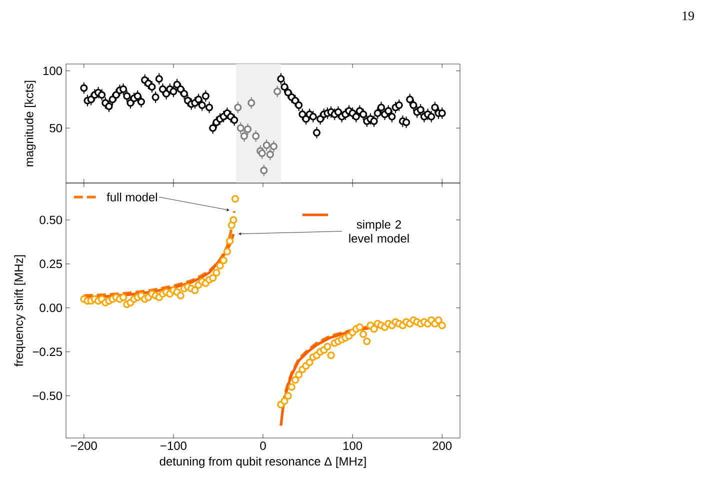  I want to click on x-axis-title: detuning from qubit resonance Δ [MHz], so click(263, 462).